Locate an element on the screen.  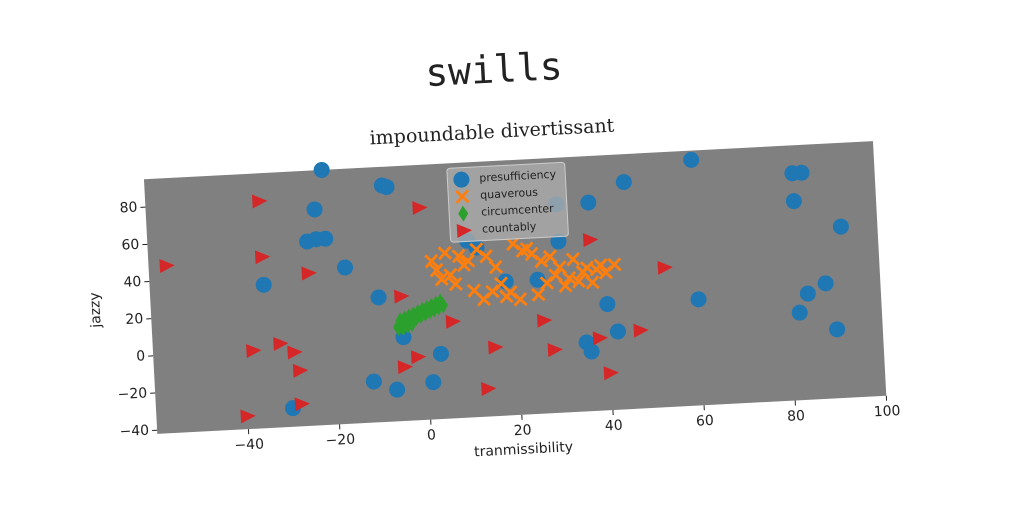
y-tick-label: 80 is located at coordinates (128, 208).